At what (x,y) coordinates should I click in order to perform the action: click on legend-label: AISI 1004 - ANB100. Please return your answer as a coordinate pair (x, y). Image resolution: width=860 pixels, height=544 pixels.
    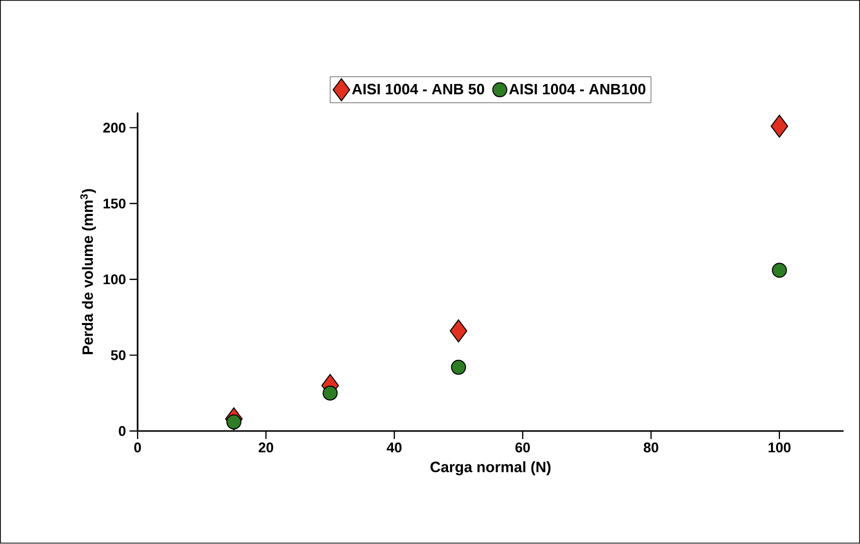
    Looking at the image, I should click on (577, 89).